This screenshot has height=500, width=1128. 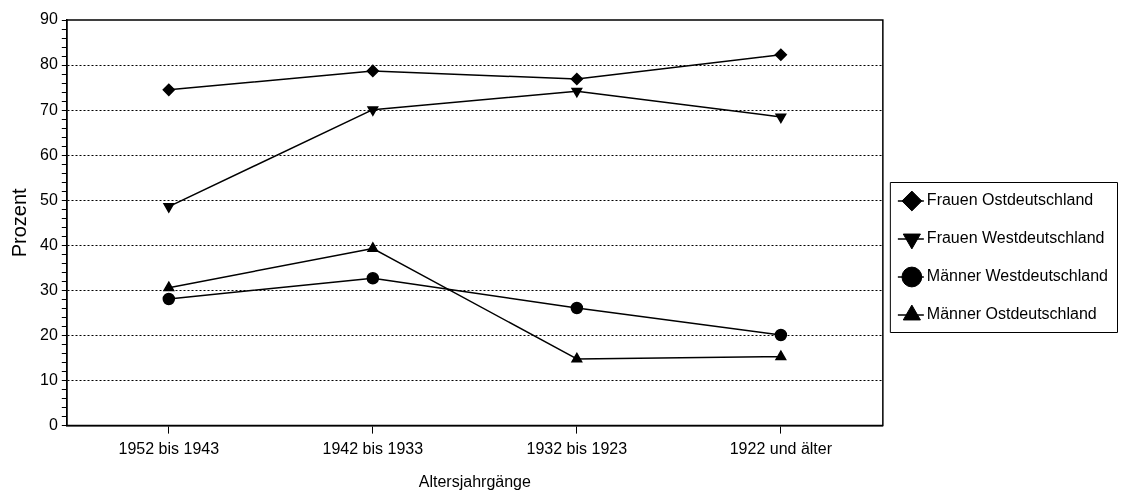 What do you see at coordinates (49, 244) in the screenshot?
I see `y-tick-label: 40` at bounding box center [49, 244].